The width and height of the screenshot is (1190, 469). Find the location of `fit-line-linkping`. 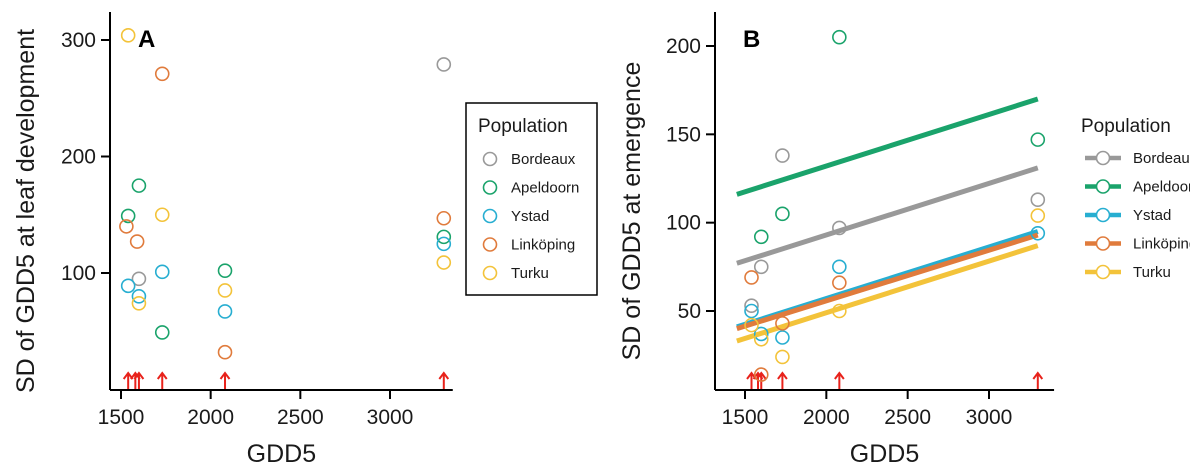

fit-line-linkping is located at coordinates (887, 282).